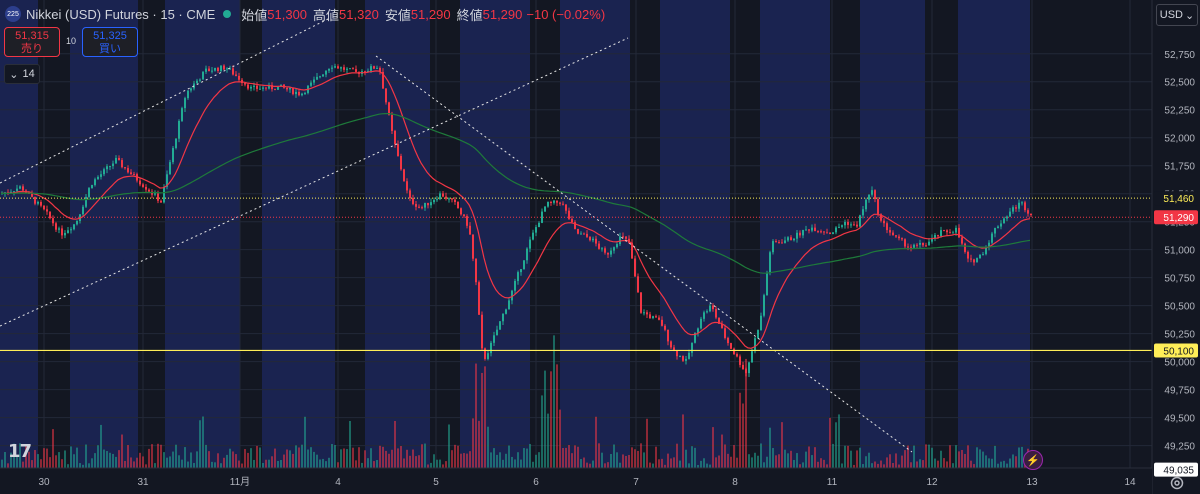 This screenshot has height=494, width=1200. What do you see at coordinates (1176, 350) in the screenshot?
I see `support-price-label-bg` at bounding box center [1176, 350].